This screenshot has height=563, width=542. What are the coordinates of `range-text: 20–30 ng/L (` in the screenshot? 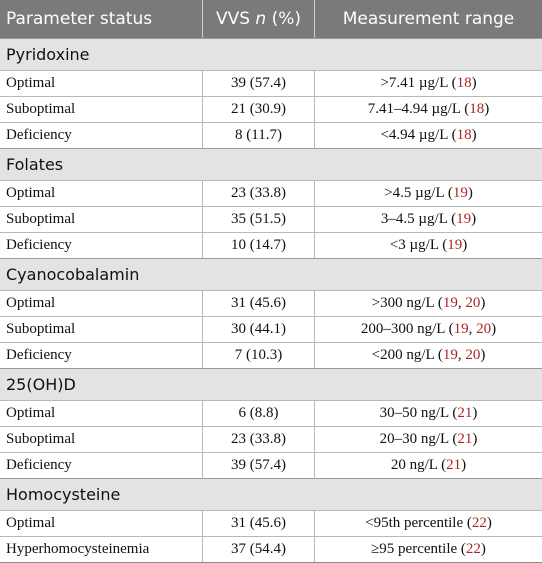 It's located at (418, 439).